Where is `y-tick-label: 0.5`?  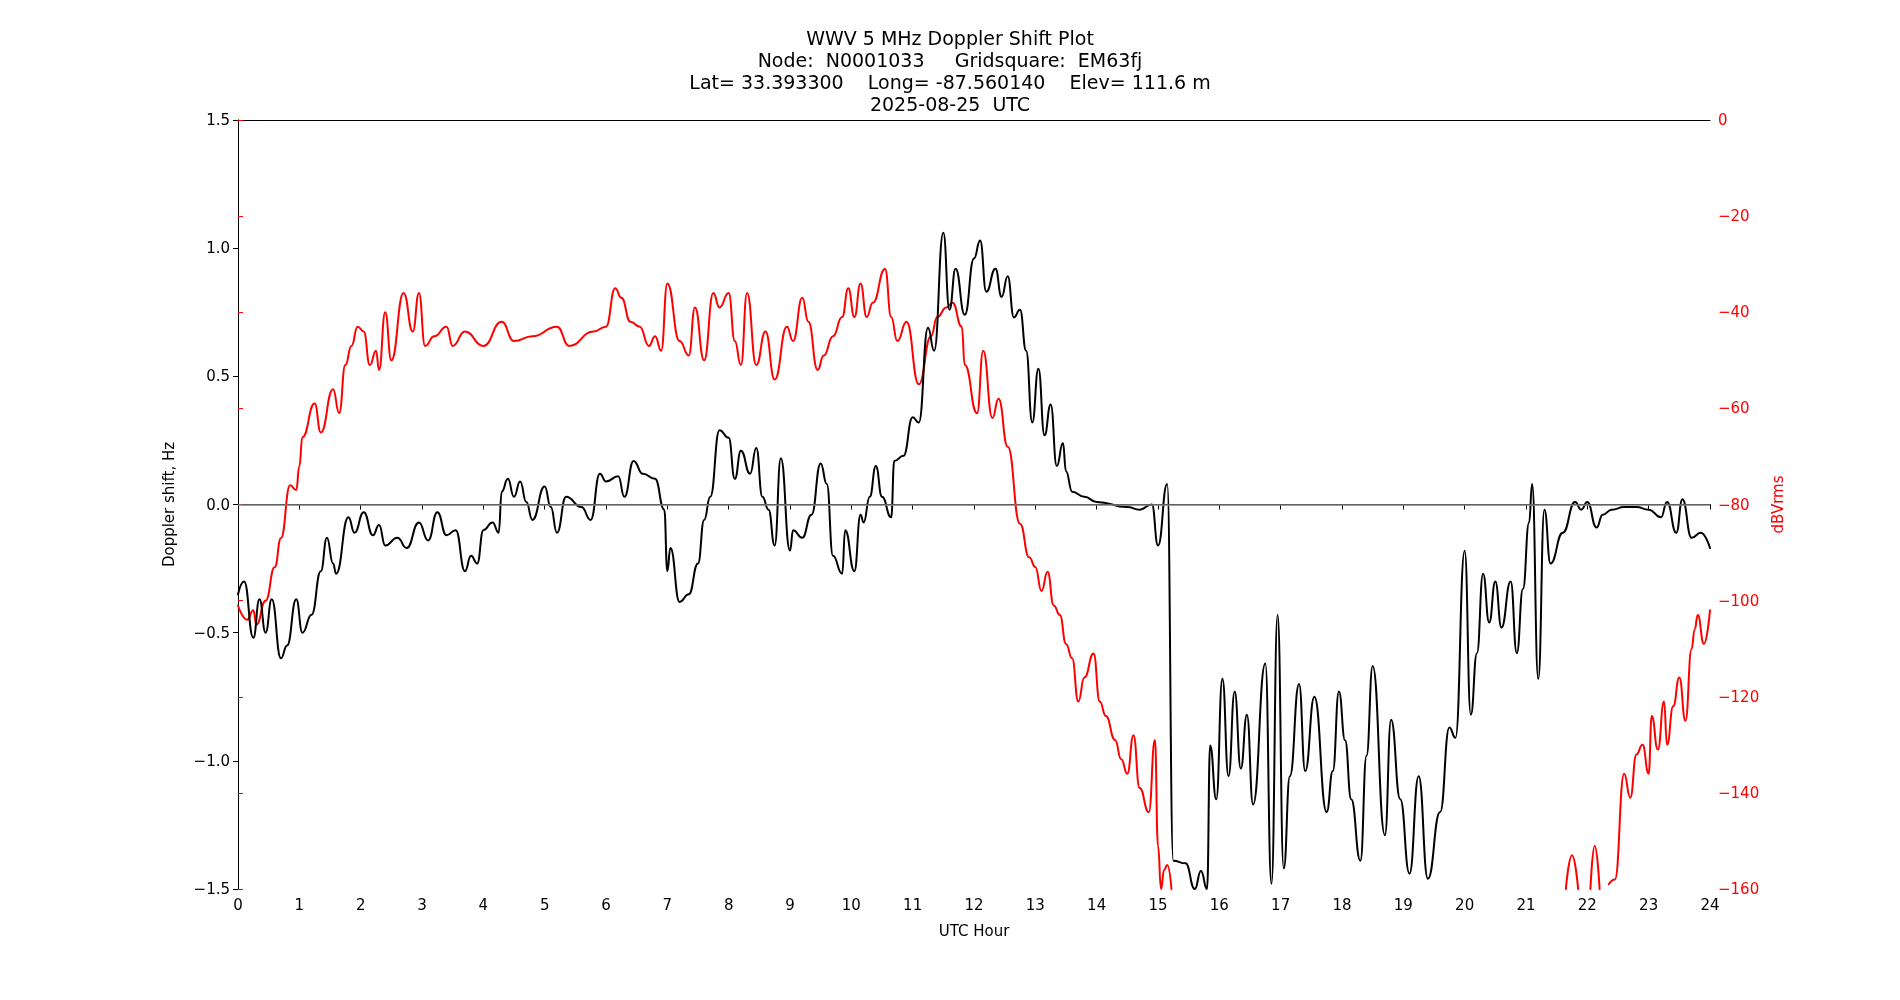 y-tick-label: 0.5 is located at coordinates (218, 376).